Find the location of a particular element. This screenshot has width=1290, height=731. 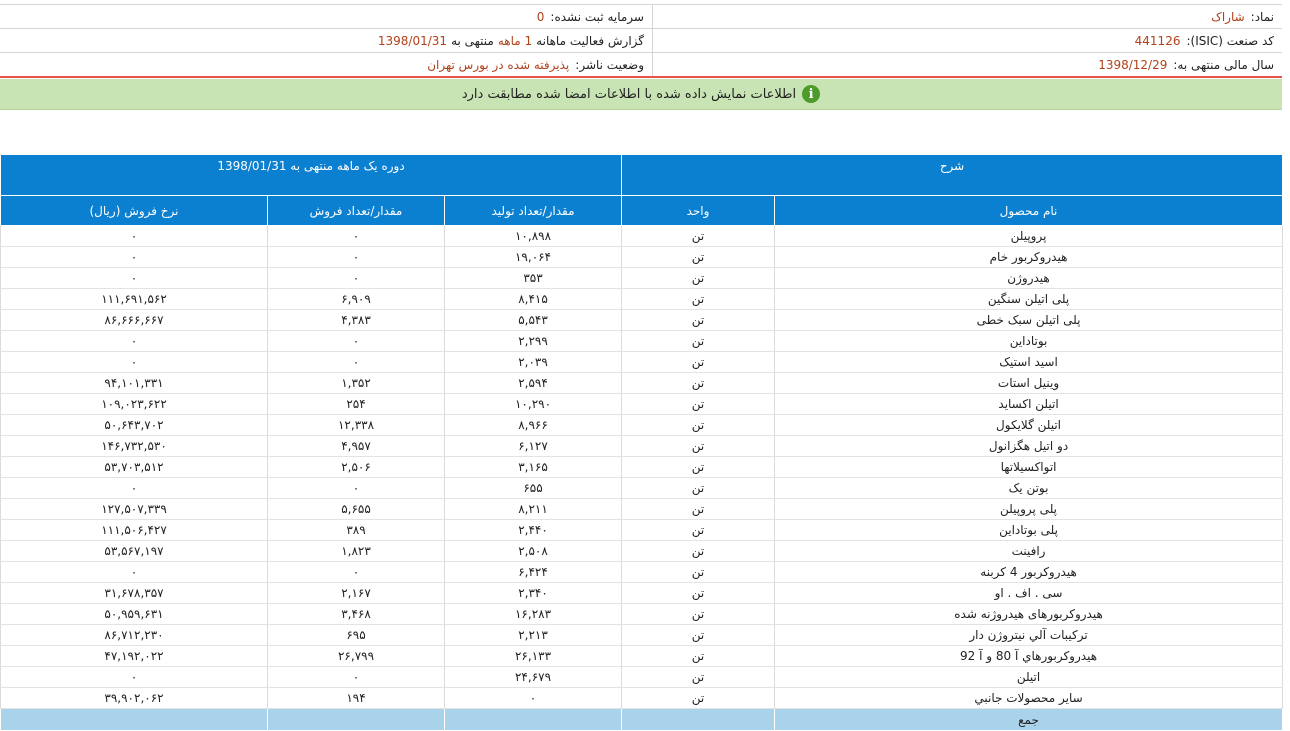

symbol-cell: نماد: شاراک is located at coordinates (967, 16).